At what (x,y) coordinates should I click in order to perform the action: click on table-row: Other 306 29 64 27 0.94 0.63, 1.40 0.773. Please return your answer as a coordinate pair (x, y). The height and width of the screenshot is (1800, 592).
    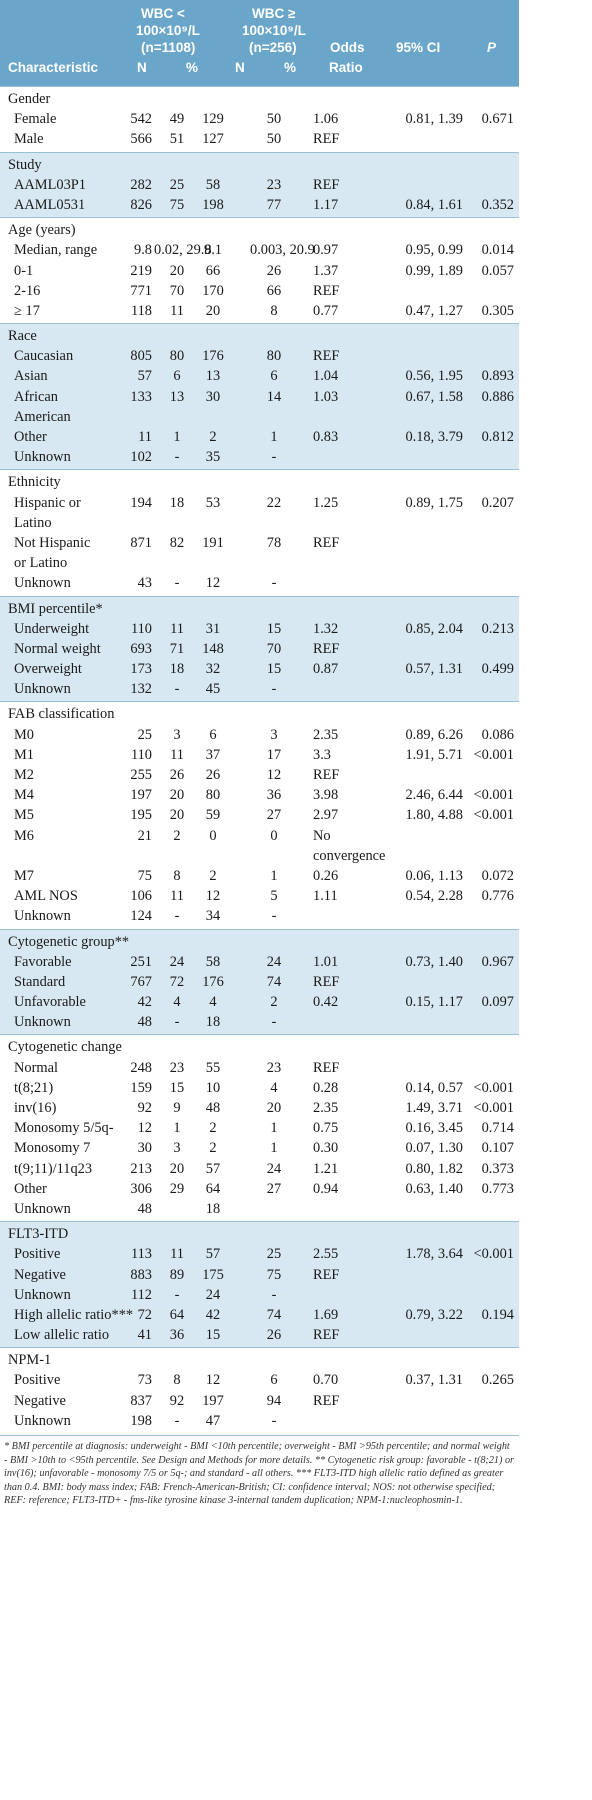
    Looking at the image, I should click on (259, 1189).